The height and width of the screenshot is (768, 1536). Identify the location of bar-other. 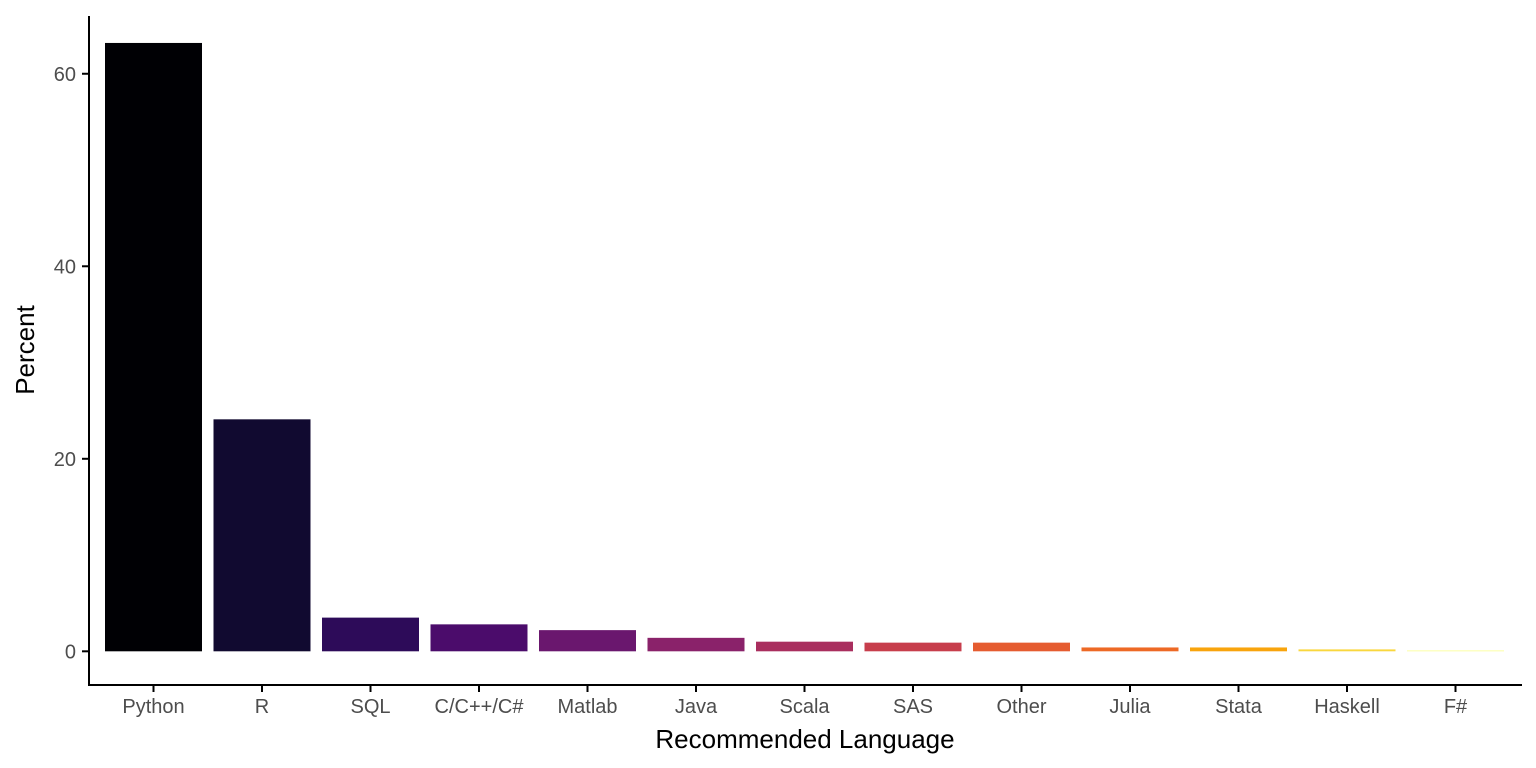
(1021, 647).